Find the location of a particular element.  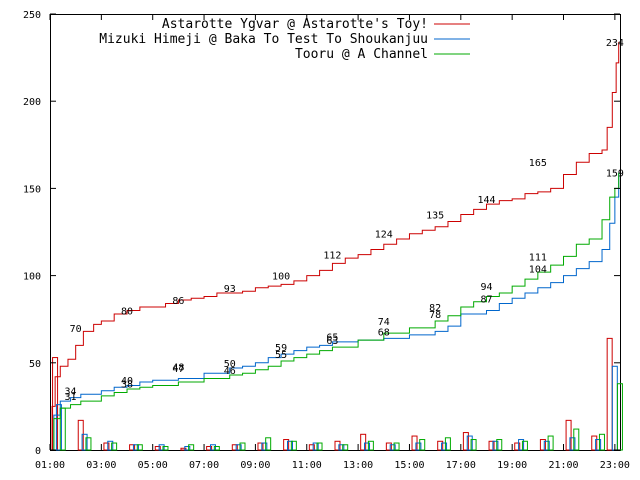

data-label: 124 is located at coordinates (384, 235).